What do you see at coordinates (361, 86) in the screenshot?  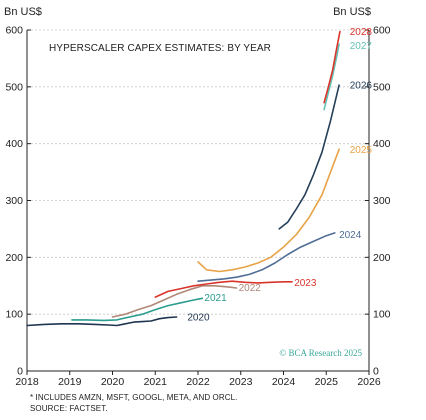 I see `series-label-2026: 2026` at bounding box center [361, 86].